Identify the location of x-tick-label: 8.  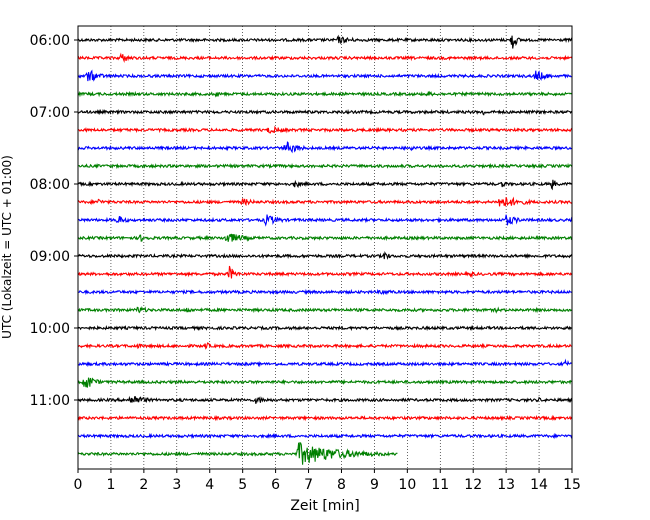
(341, 485).